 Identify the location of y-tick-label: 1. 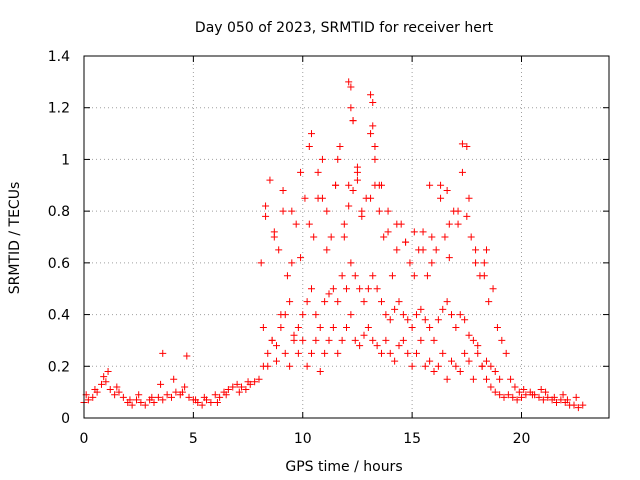
(65, 160).